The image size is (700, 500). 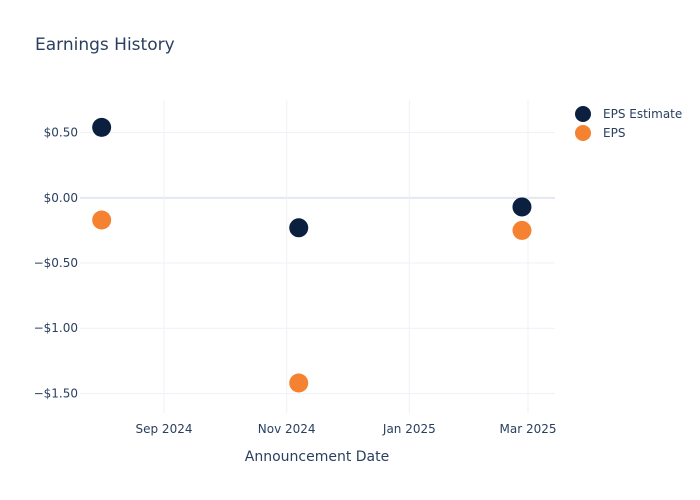 I want to click on y-tick-label: −$1.00, so click(x=56, y=328).